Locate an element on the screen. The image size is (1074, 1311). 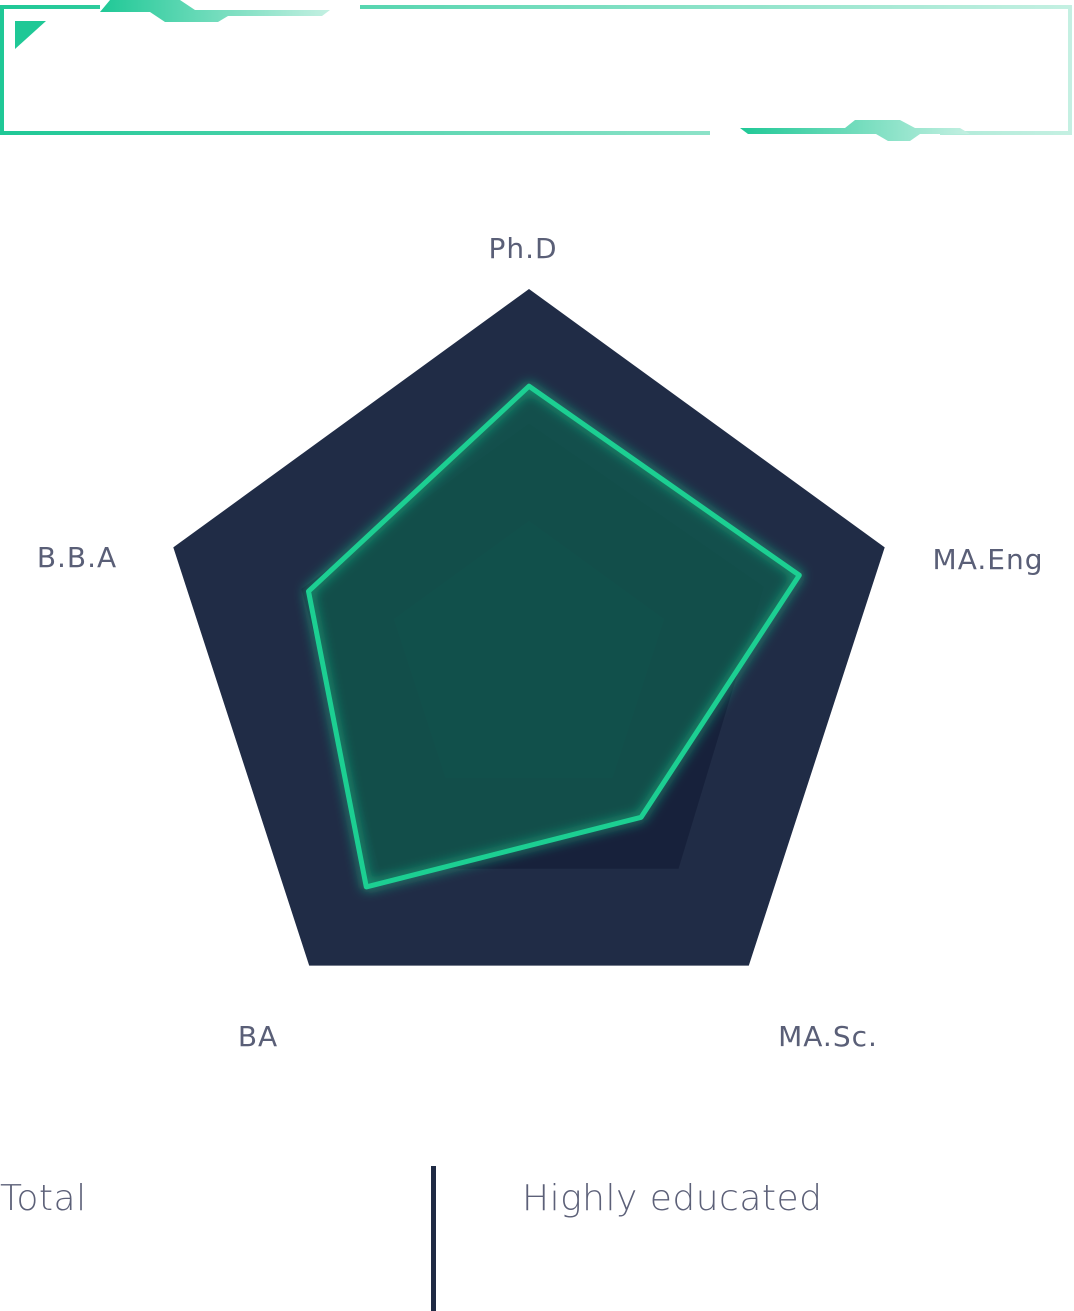
axis-label-b-b-a: B.B.A is located at coordinates (77, 557).